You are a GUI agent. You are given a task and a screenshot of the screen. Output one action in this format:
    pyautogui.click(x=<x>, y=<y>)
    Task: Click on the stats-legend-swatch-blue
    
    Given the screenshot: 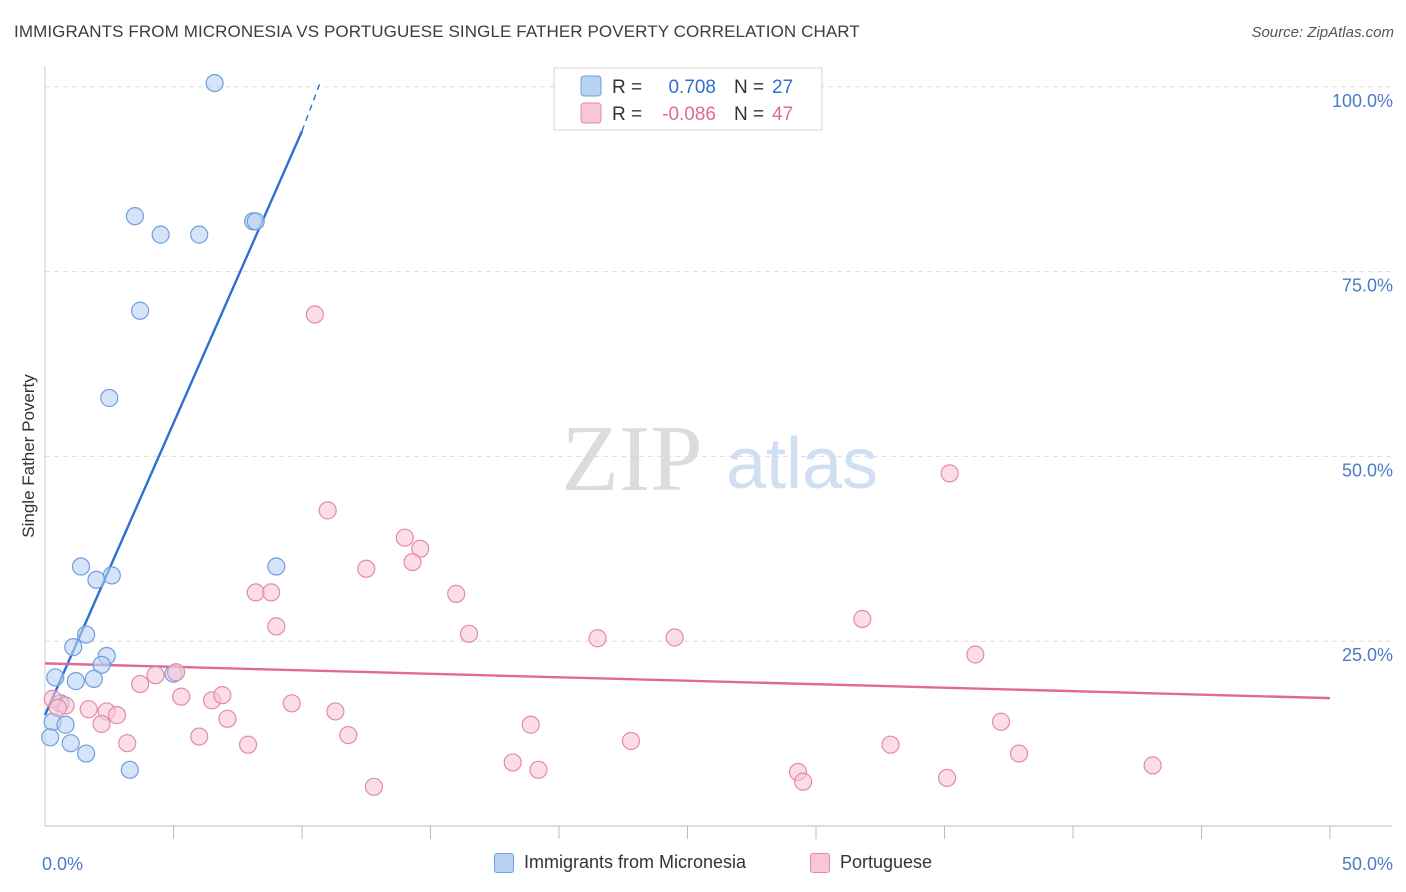 What is the action you would take?
    pyautogui.click(x=591, y=86)
    